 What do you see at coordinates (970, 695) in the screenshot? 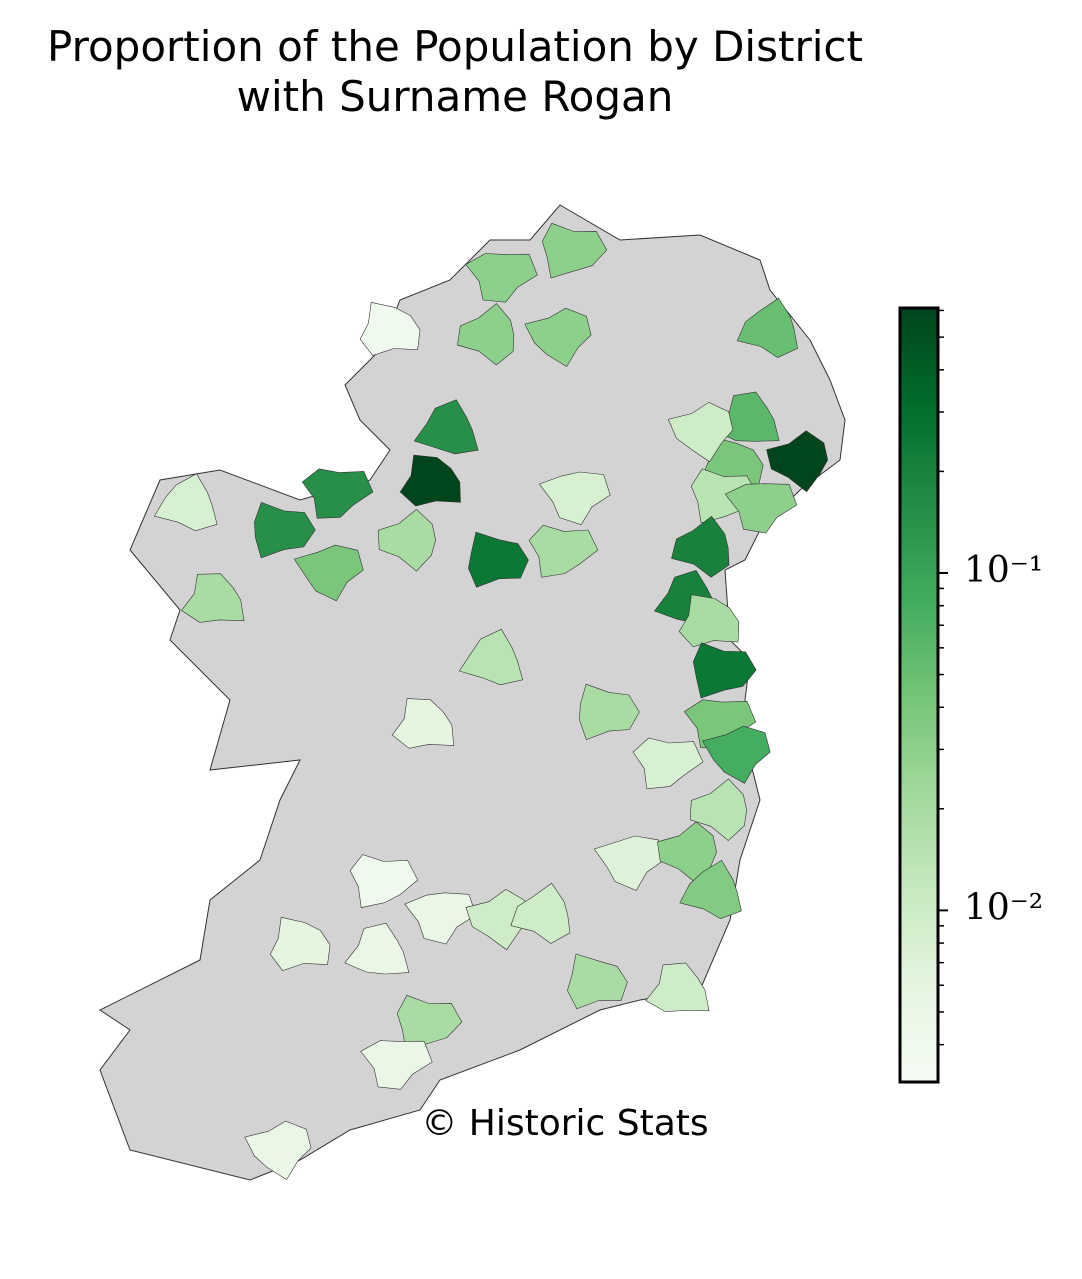
I see `colorbar: 10⁻¹ 10⁻²` at bounding box center [970, 695].